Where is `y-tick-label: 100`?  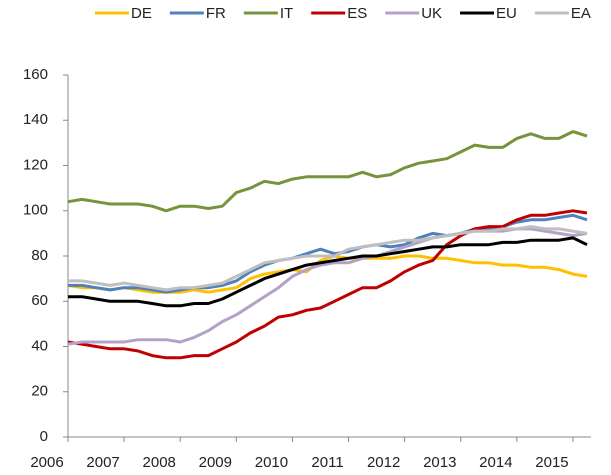
y-tick-label: 100 is located at coordinates (35, 210).